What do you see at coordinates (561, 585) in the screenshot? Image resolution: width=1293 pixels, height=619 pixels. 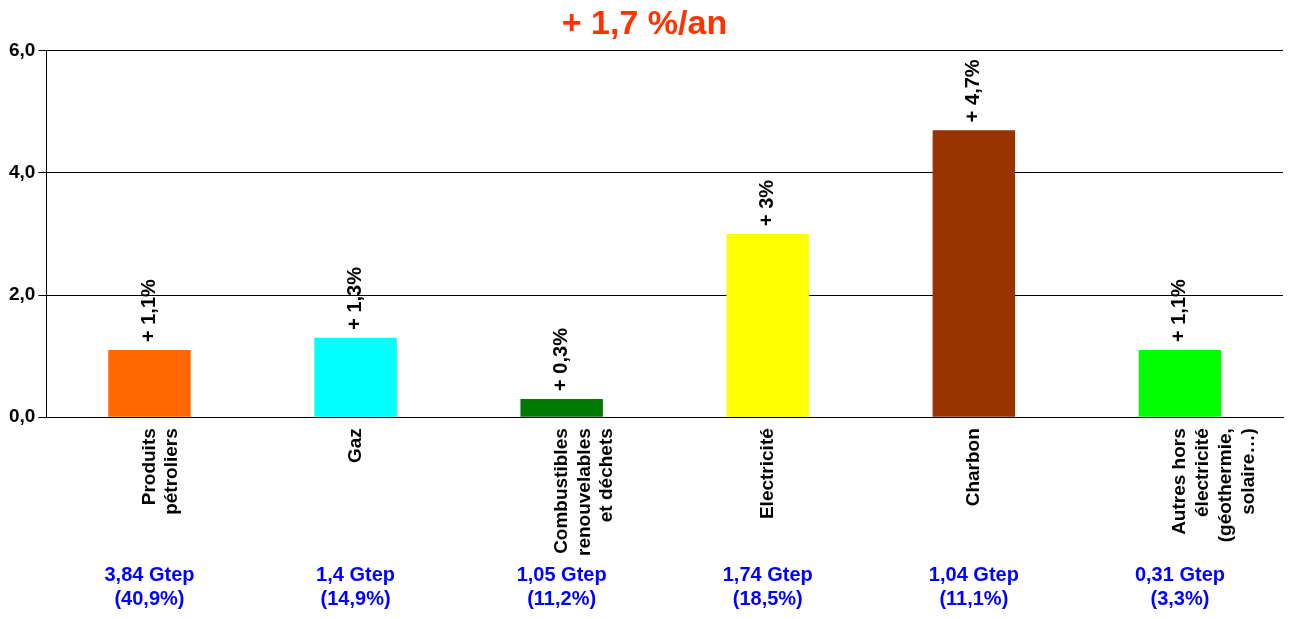 I see `text: 1,05 Gtep (11,2%)` at bounding box center [561, 585].